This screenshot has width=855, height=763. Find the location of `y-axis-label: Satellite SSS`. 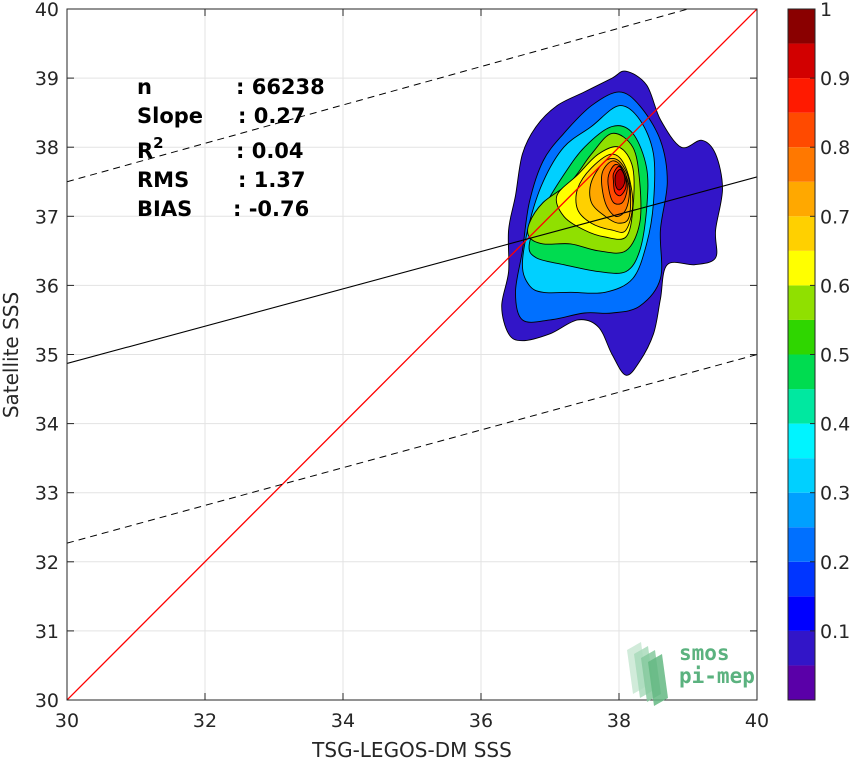

y-axis-label: Satellite SSS is located at coordinates (11, 355).